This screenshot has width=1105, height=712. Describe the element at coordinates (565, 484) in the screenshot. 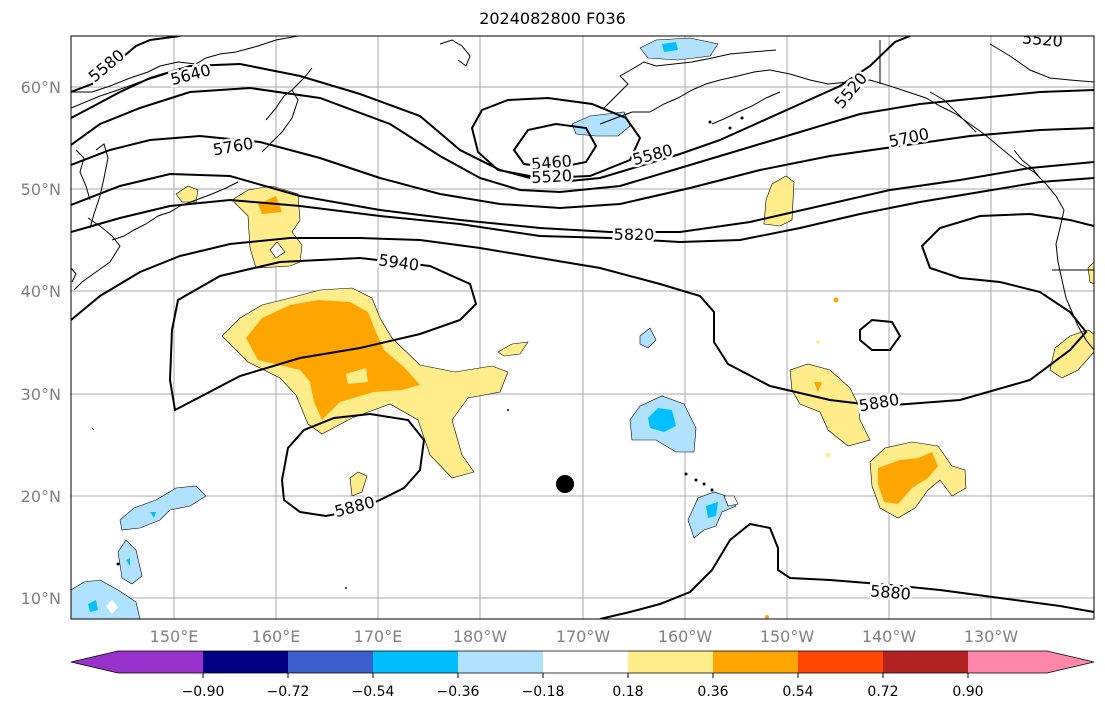

I see `storm-center-marker` at that location.